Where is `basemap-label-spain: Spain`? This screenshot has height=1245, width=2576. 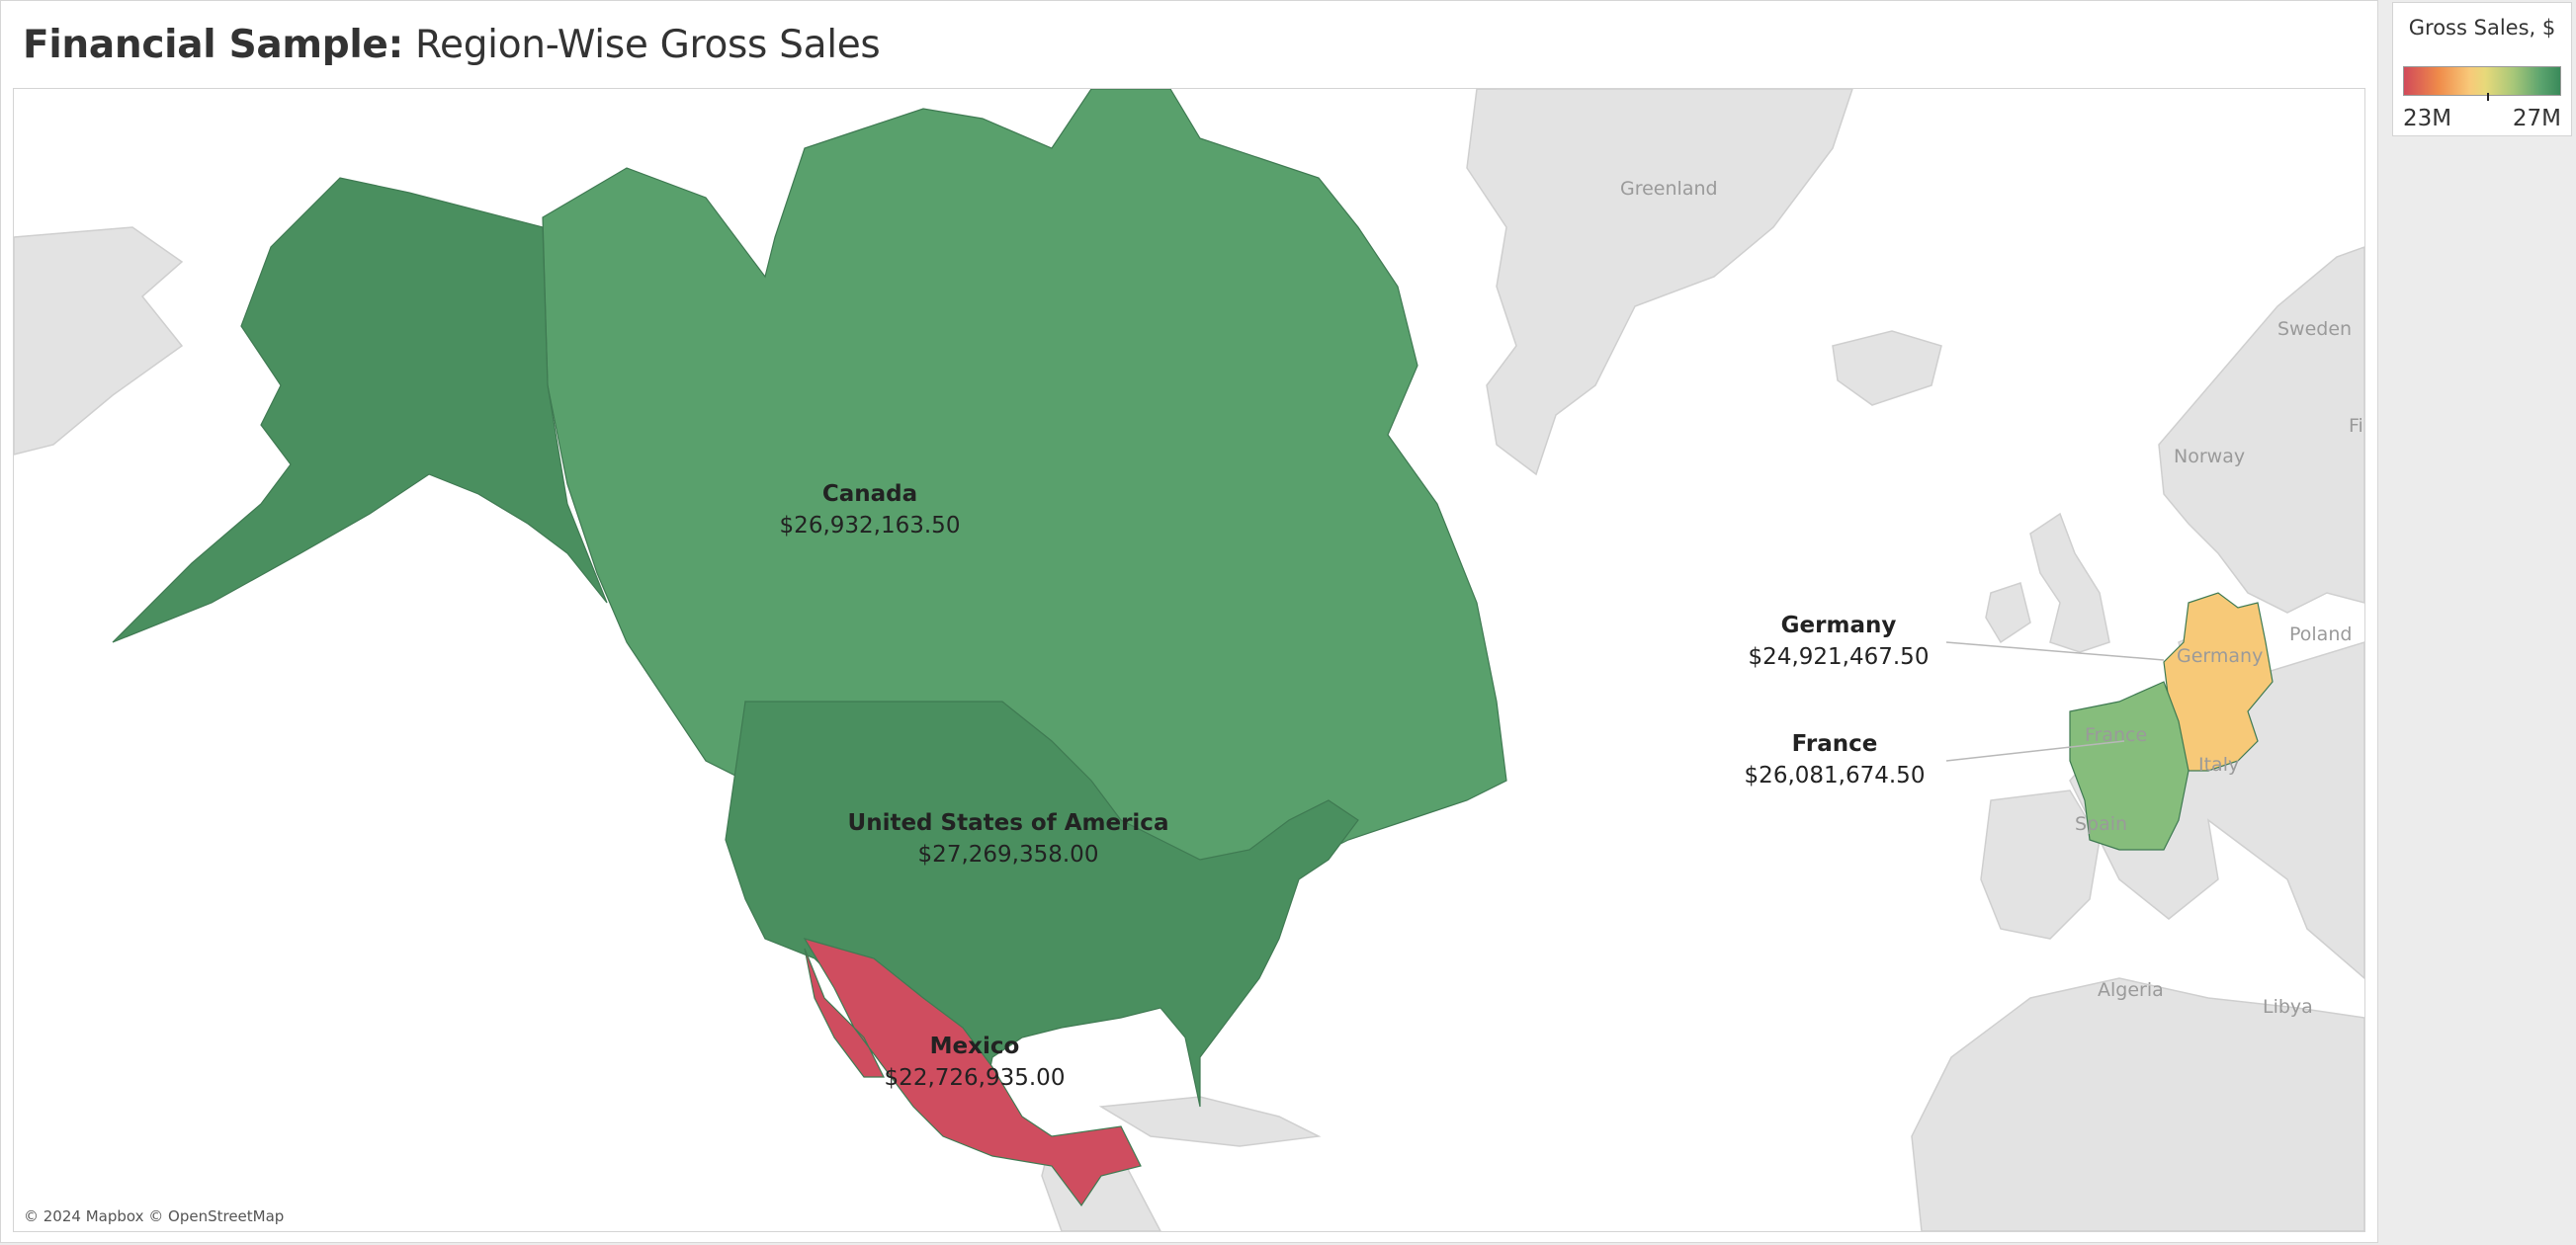
basemap-label-spain: Spain is located at coordinates (2101, 824).